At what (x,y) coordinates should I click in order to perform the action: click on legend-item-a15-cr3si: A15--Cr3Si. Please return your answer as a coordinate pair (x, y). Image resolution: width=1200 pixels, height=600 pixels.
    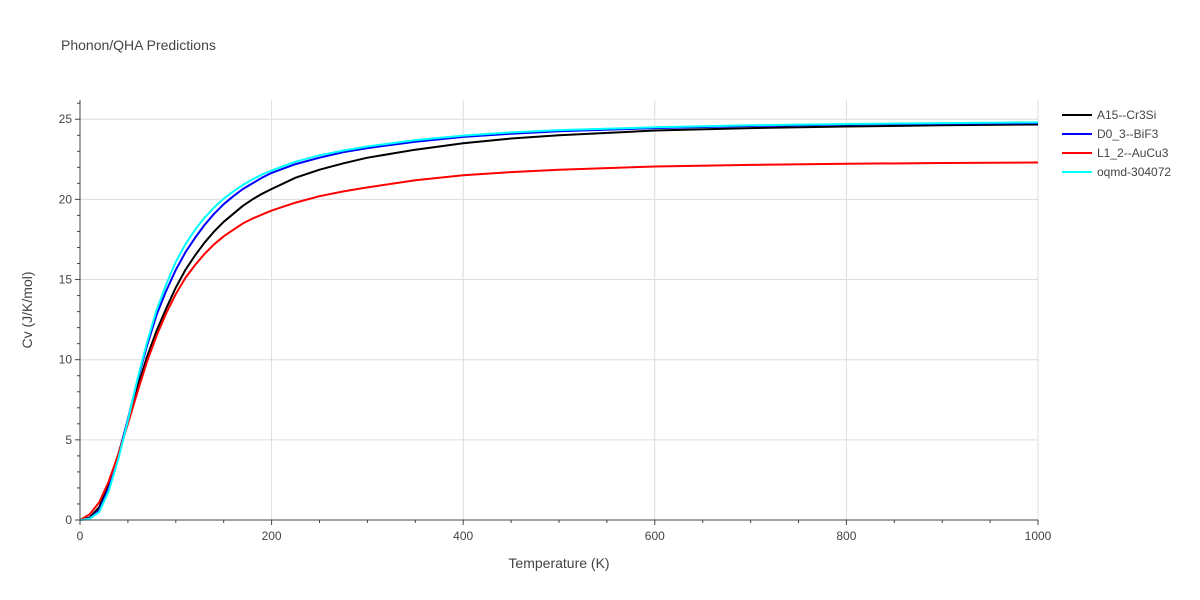
    Looking at the image, I should click on (1109, 115).